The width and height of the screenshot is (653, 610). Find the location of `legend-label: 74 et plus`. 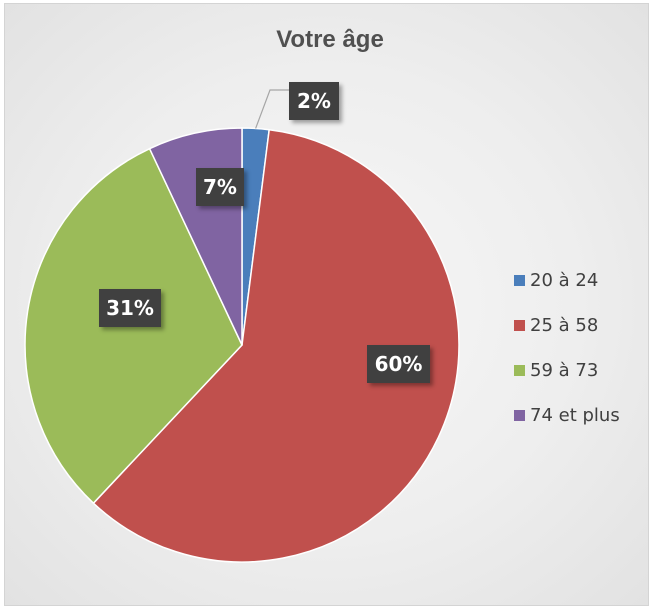

legend-label: 74 et plus is located at coordinates (575, 415).